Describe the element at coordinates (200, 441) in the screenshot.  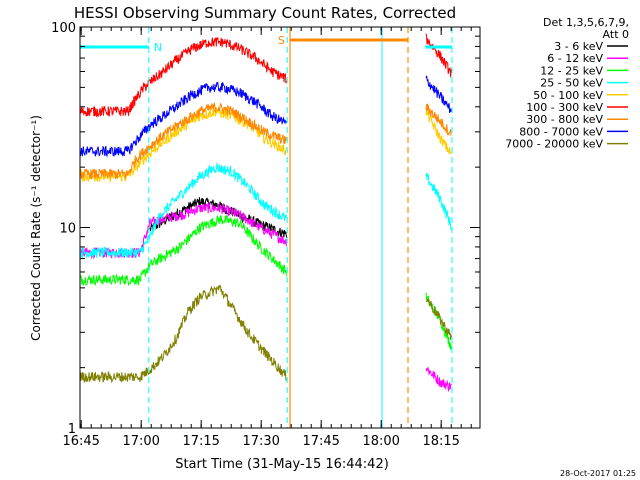
I see `x-tick-label-2: 17:15` at that location.